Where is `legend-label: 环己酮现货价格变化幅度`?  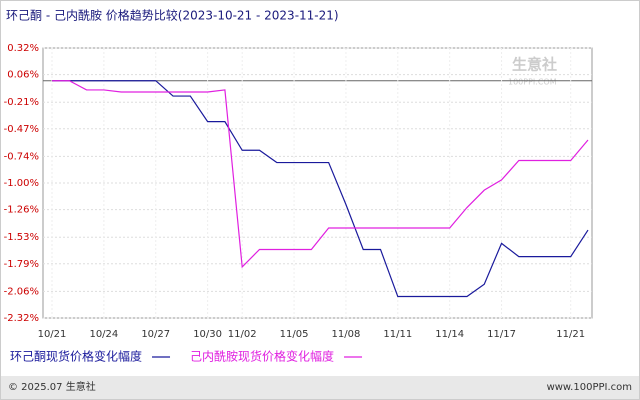
legend-label: 环己酮现货价格变化幅度 is located at coordinates (76, 356).